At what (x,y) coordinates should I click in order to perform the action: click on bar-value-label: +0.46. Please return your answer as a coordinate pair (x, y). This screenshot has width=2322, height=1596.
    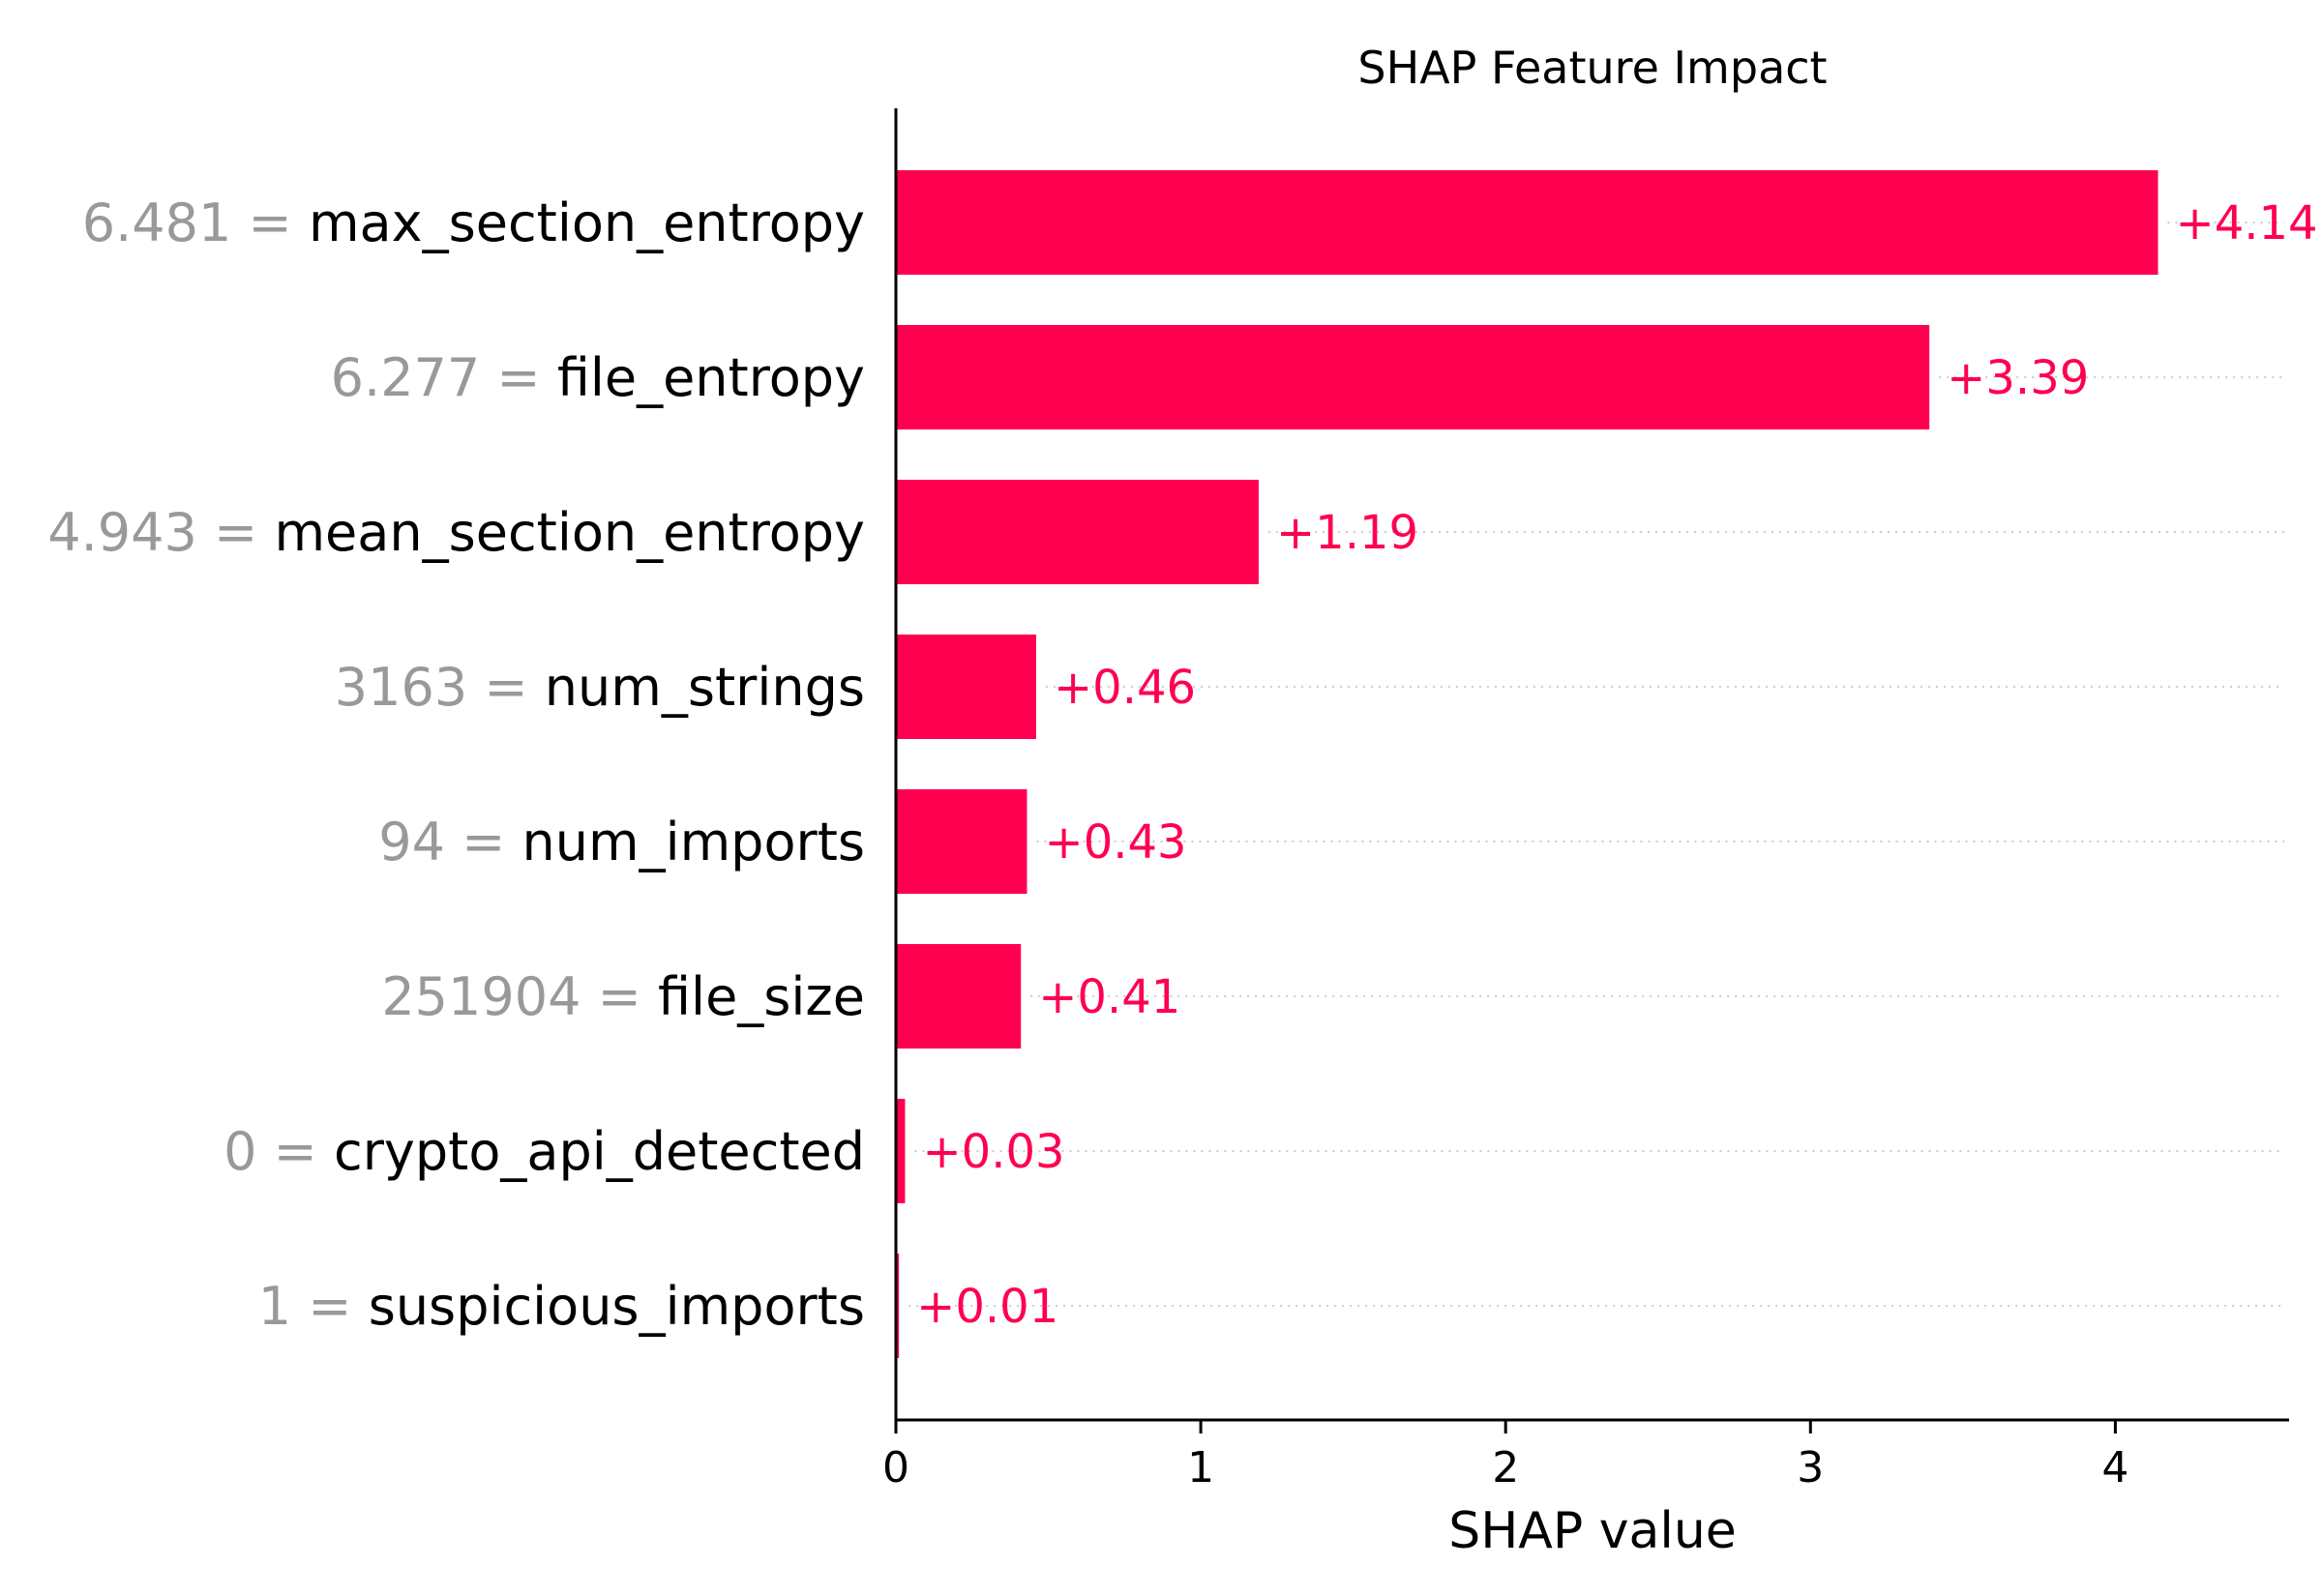
    Looking at the image, I should click on (1125, 688).